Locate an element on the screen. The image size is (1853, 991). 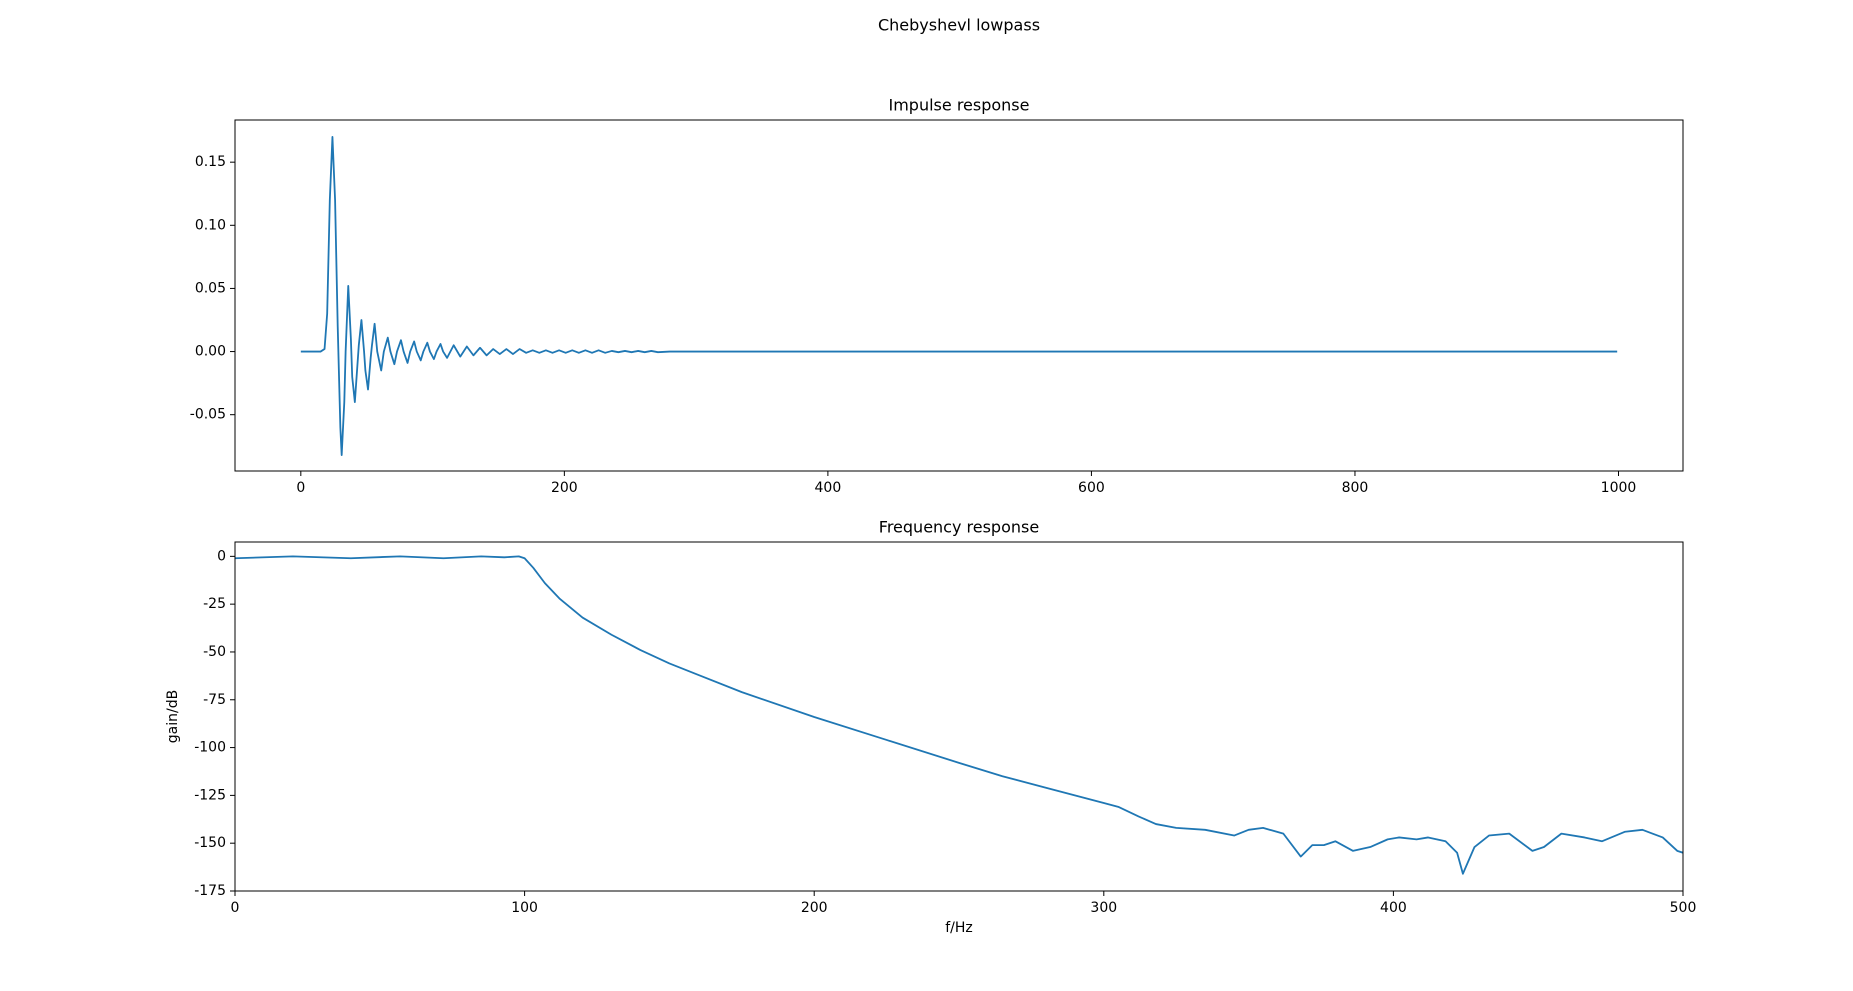
subplot-title: Frequency response is located at coordinates (959, 527).